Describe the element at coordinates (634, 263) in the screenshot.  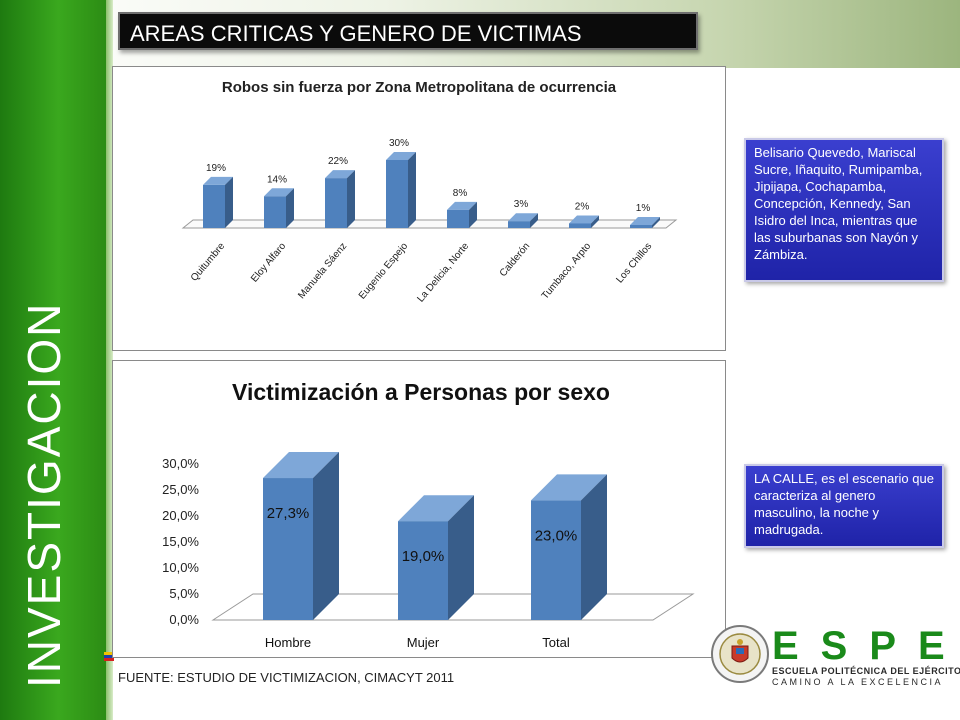
I see `chart1-category-label: Los Chillos` at that location.